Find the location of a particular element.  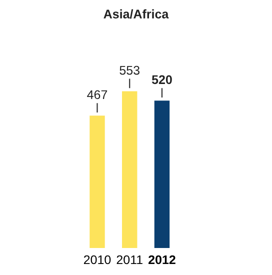

x-tick-label: 2010 is located at coordinates (97, 259).